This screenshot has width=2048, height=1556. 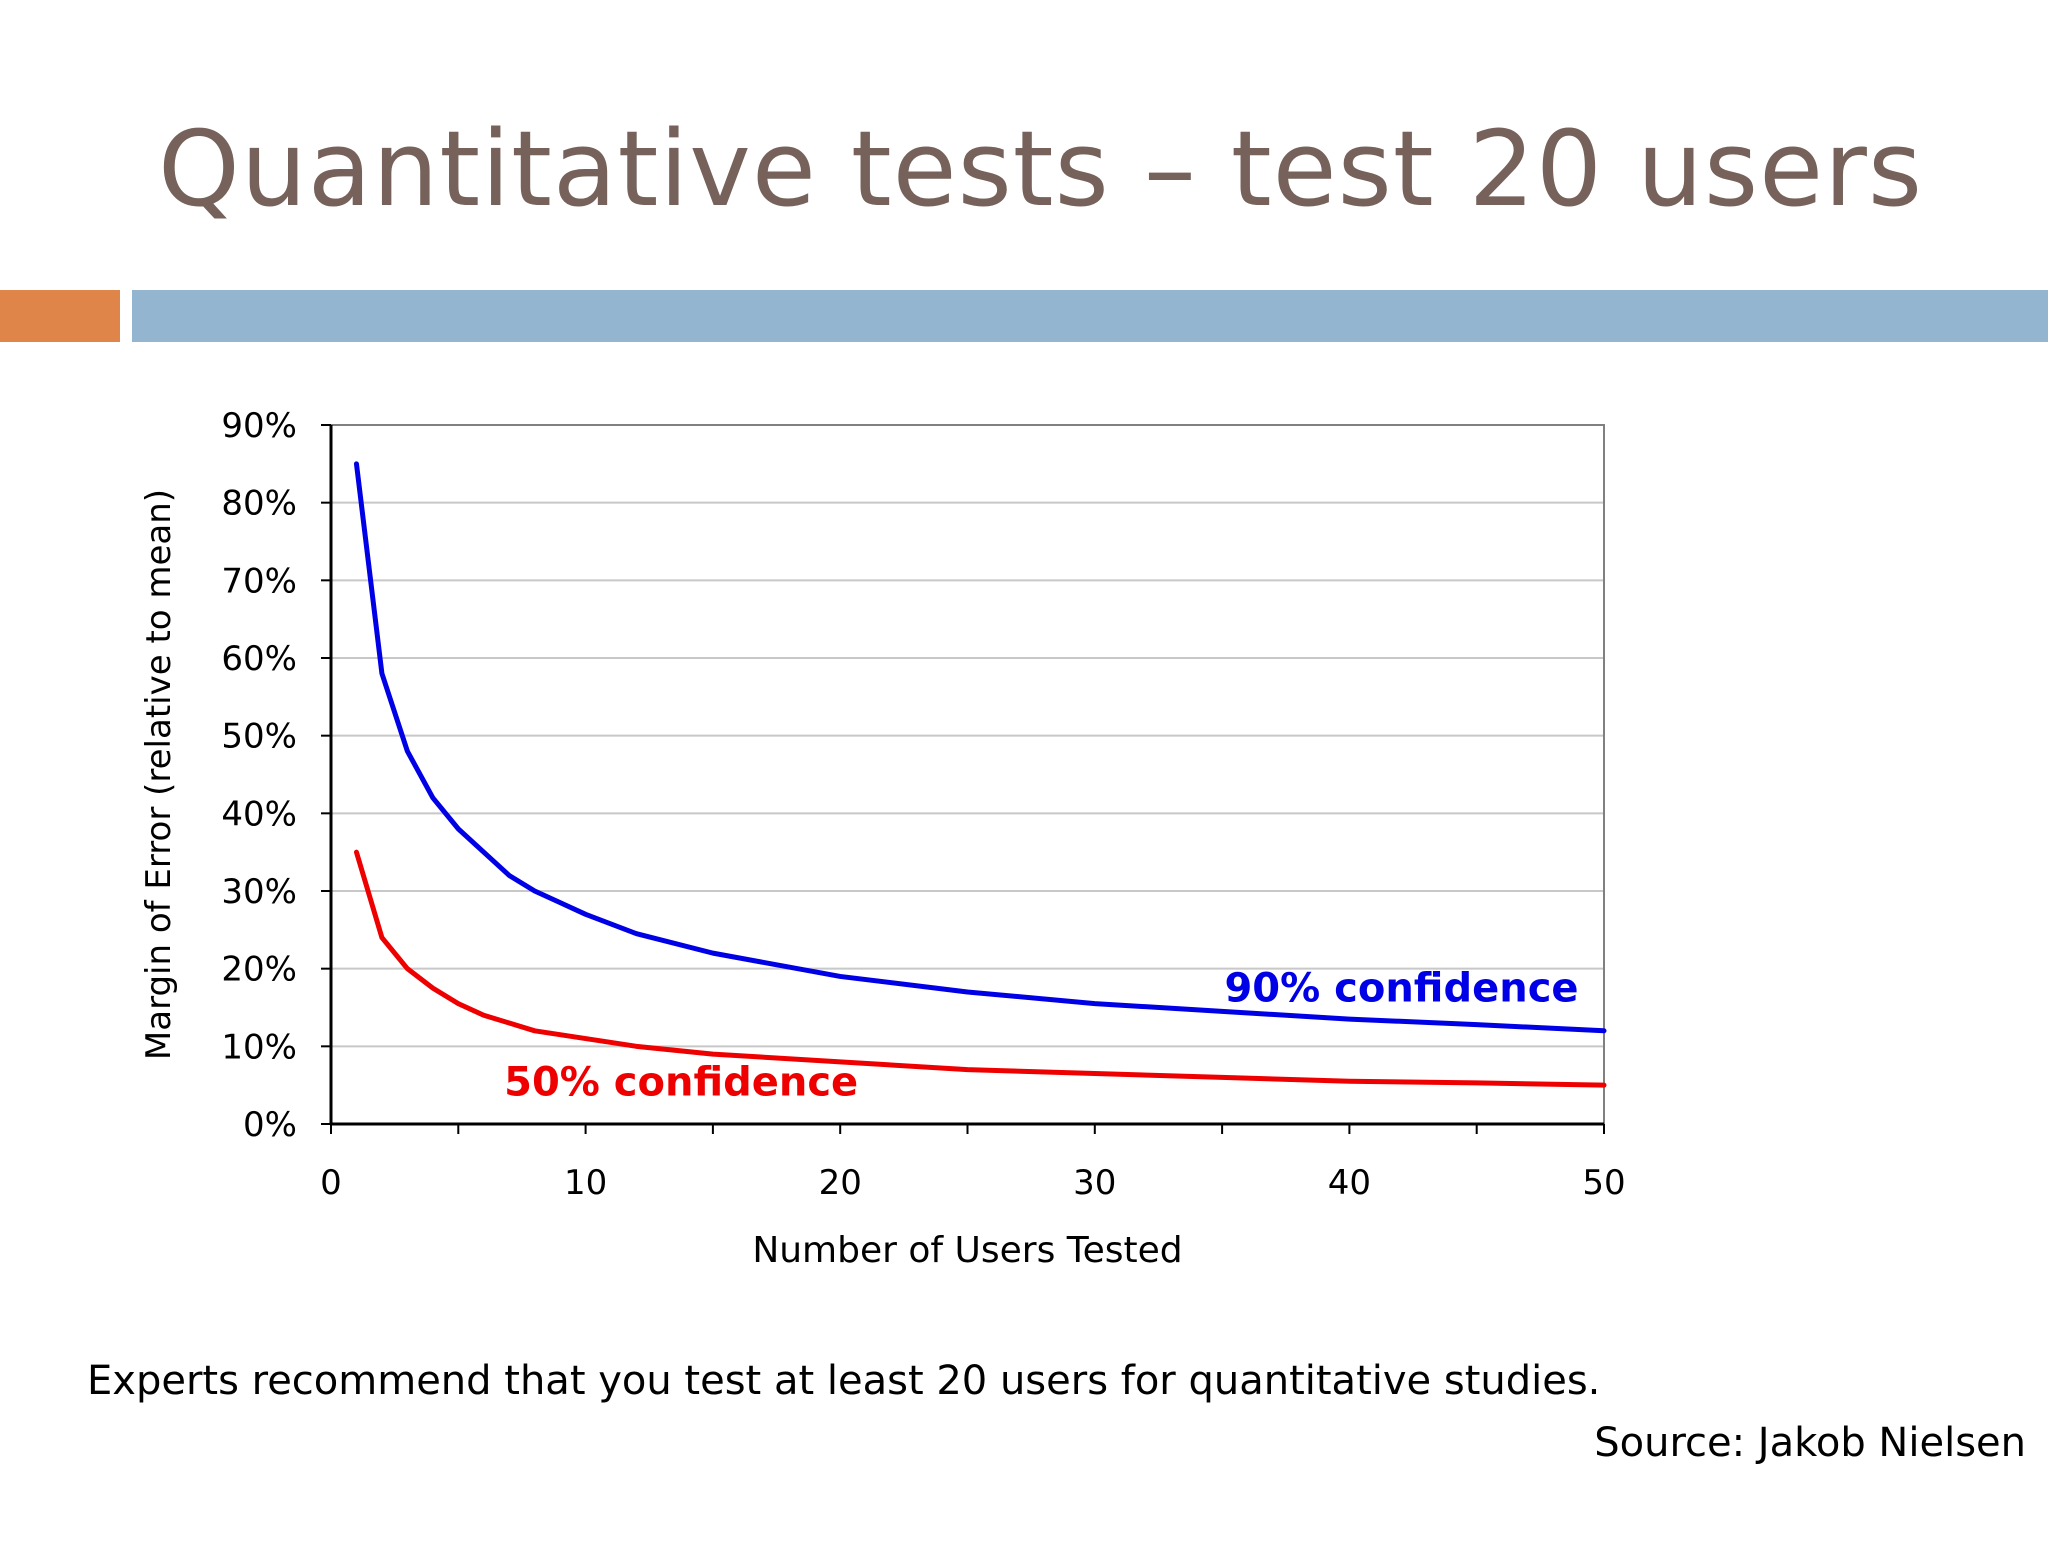 I want to click on x-axis-label: Number of Users Tested, so click(x=967, y=1250).